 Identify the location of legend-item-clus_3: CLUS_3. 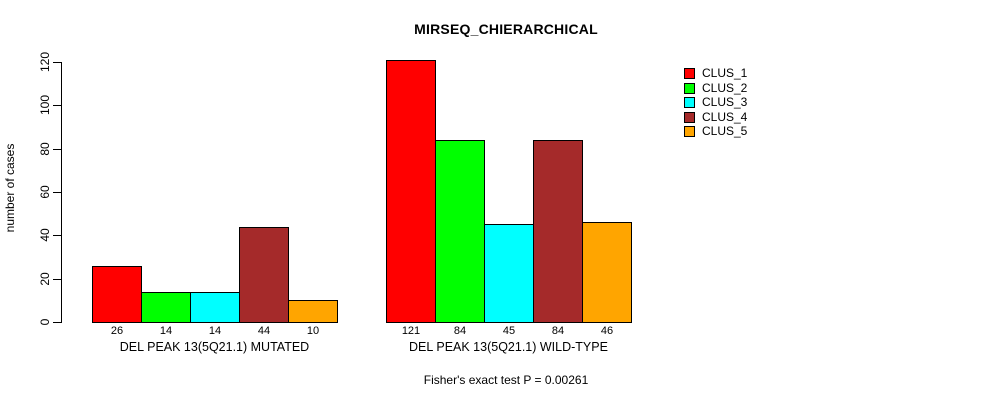
(715, 102).